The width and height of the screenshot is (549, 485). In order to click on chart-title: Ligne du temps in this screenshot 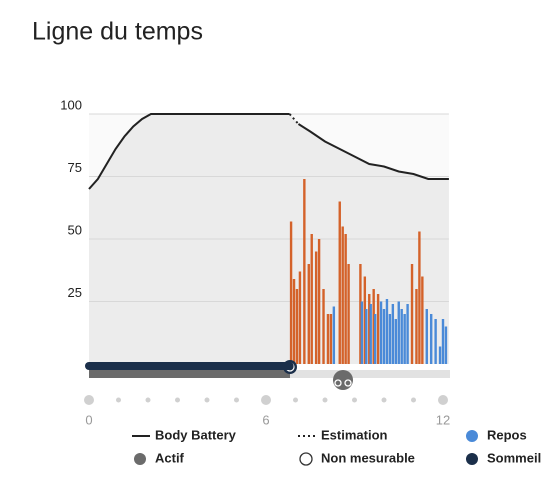, I will do `click(117, 32)`.